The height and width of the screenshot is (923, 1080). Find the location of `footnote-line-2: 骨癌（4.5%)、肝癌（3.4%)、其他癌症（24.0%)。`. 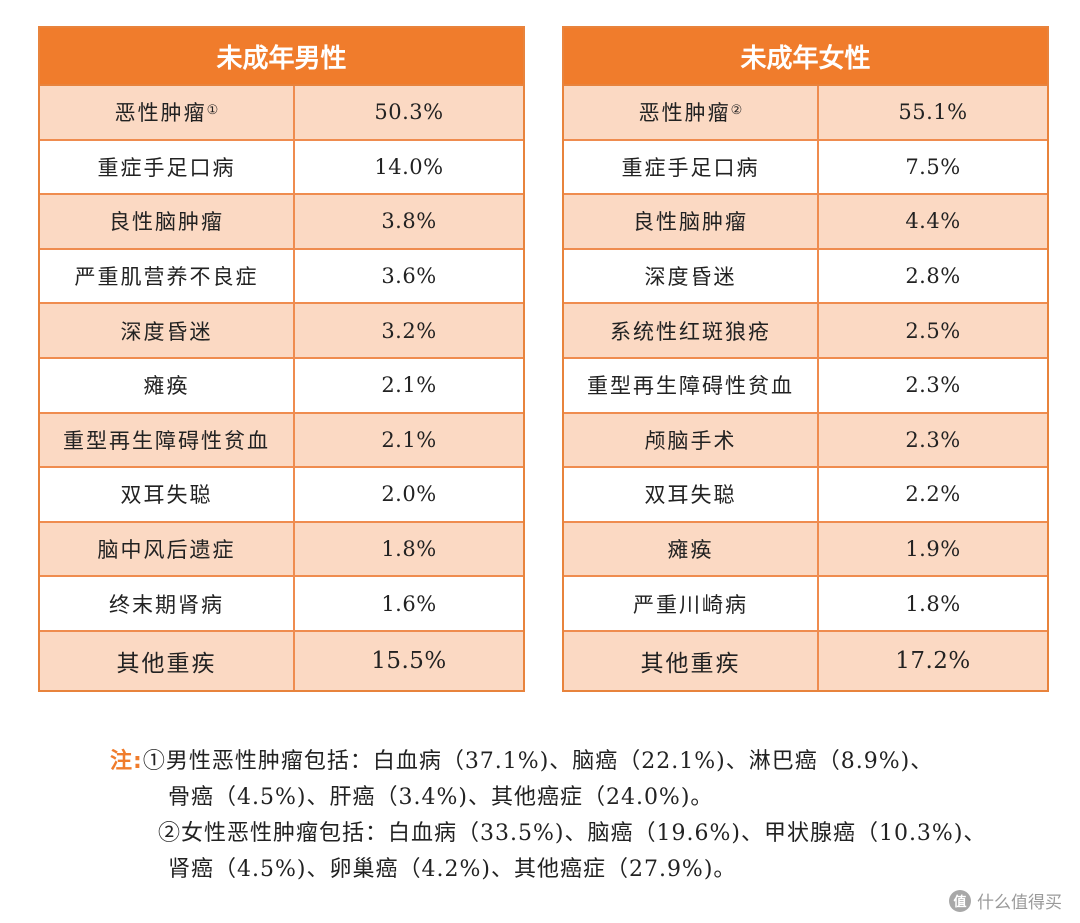

footnote-line-2: 骨癌（4.5%)、肝癌（3.4%)、其他癌症（24.0%)。 is located at coordinates (441, 797).